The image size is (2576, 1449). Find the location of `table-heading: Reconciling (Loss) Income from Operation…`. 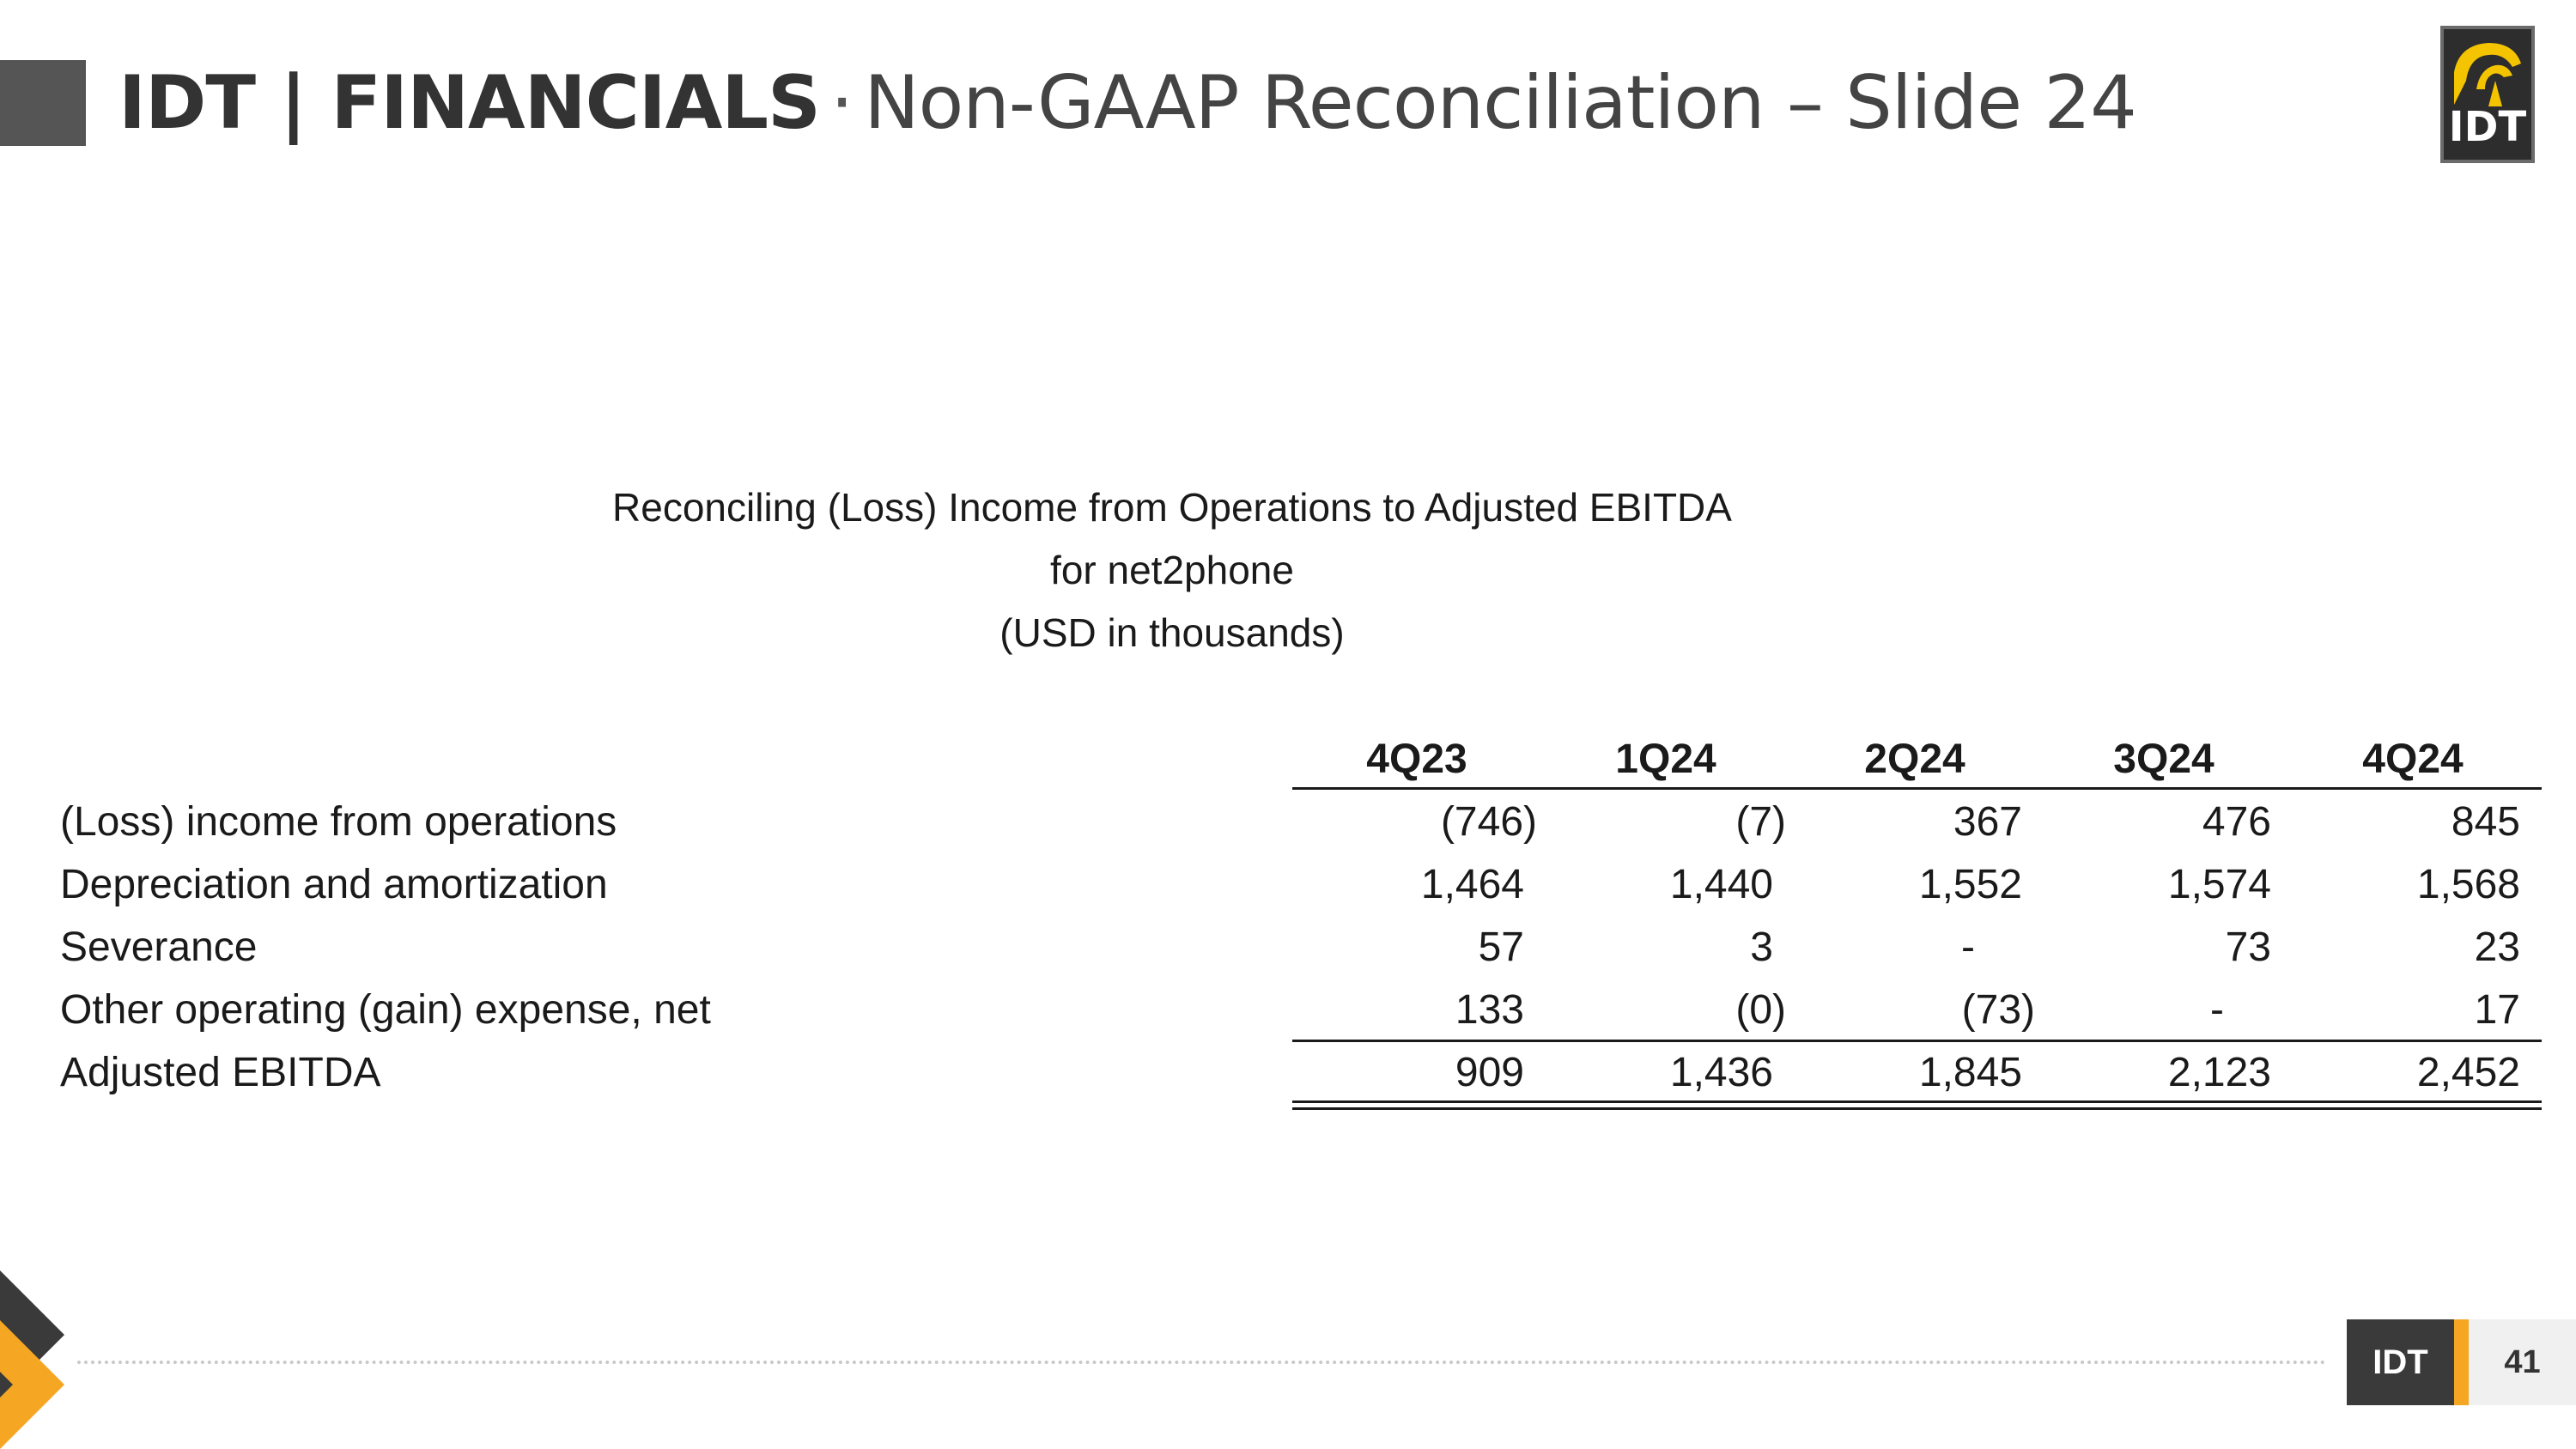

table-heading: Reconciling (Loss) Income from Operation… is located at coordinates (1172, 570).